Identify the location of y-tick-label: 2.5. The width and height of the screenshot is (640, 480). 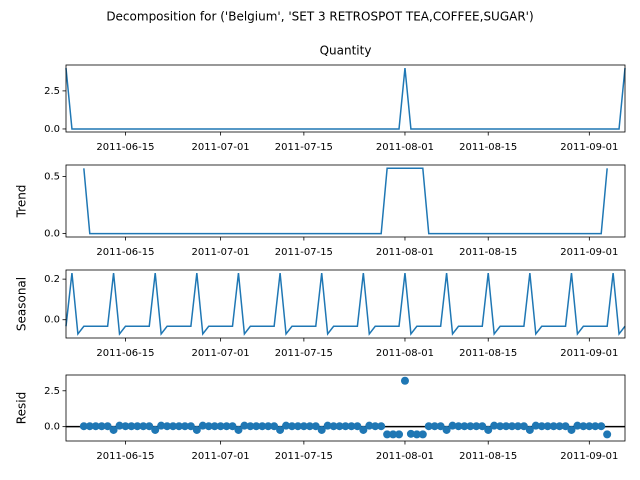
(52, 391).